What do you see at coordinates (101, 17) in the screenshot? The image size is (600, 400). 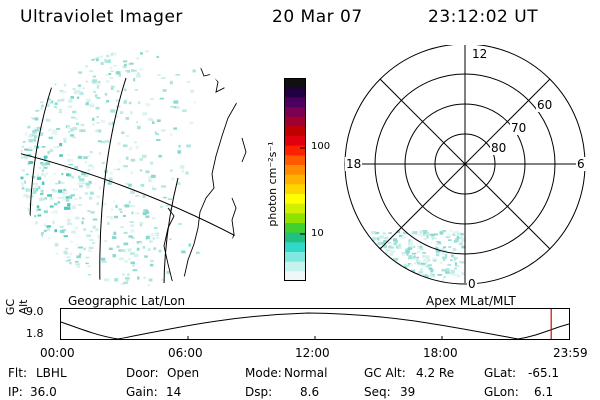 I see `instrument-title: Ultraviolet Imager` at bounding box center [101, 17].